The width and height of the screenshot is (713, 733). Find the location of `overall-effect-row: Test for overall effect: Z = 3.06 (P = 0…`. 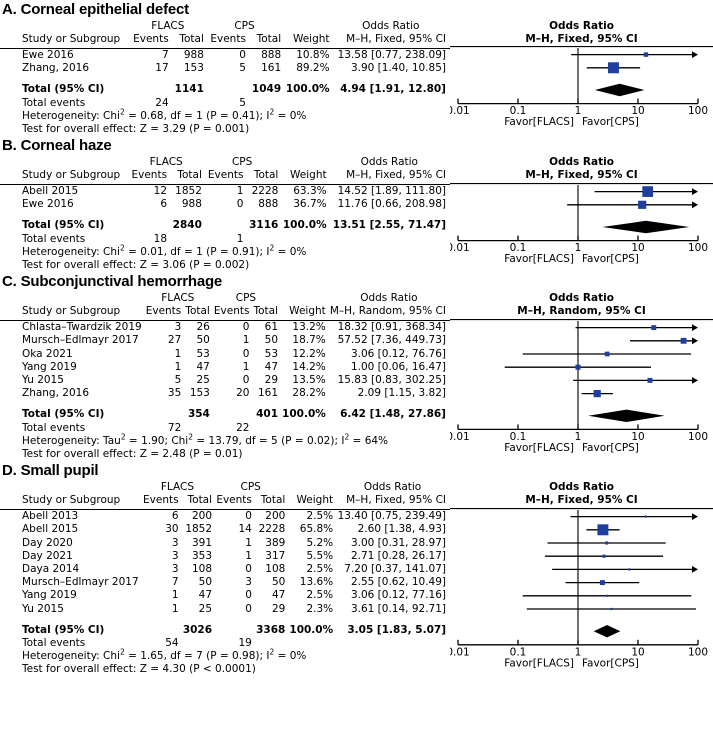

overall-effect-row: Test for overall effect: Z = 3.06 (P = 0… is located at coordinates (225, 265).